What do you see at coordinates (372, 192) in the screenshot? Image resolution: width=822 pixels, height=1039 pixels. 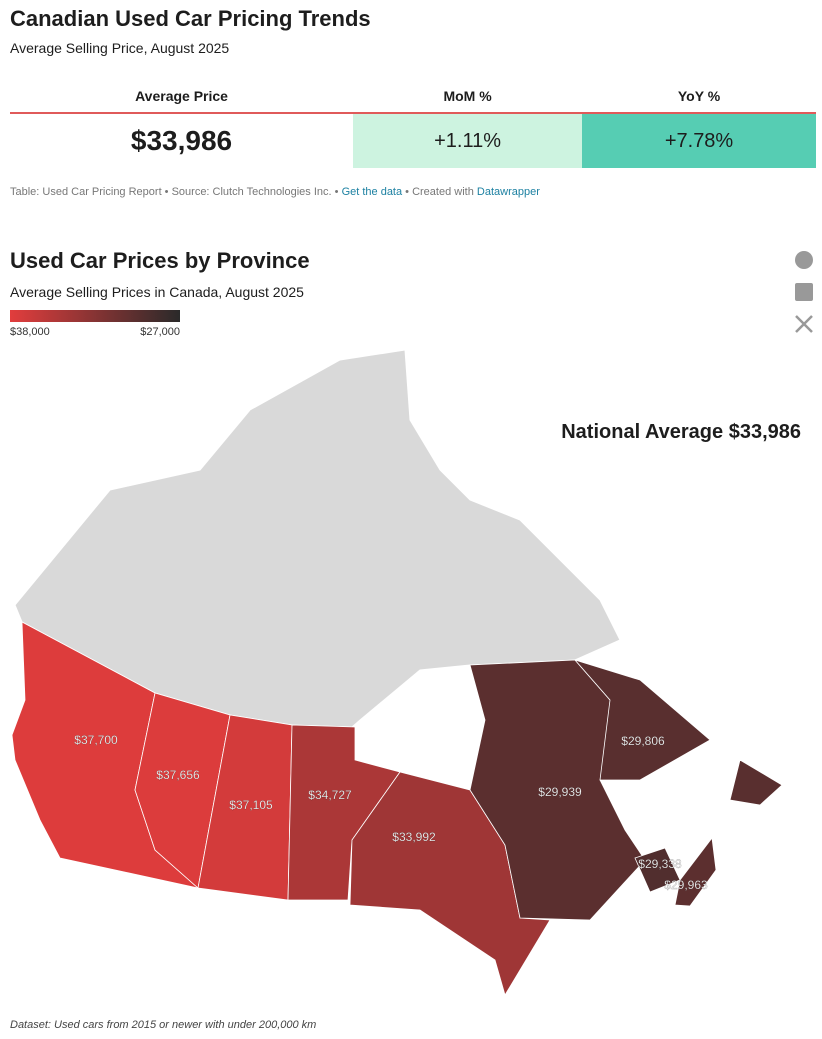 I see `data-link: Get the data` at bounding box center [372, 192].